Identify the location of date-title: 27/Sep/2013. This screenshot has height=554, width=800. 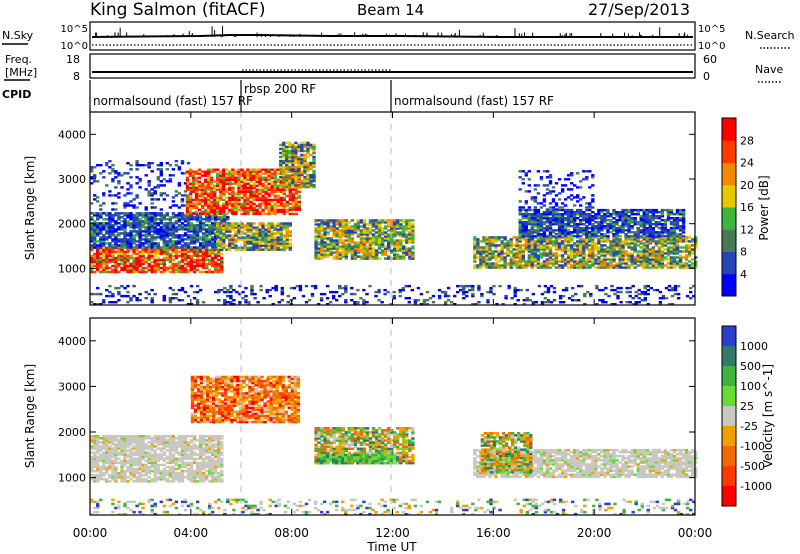
(639, 9).